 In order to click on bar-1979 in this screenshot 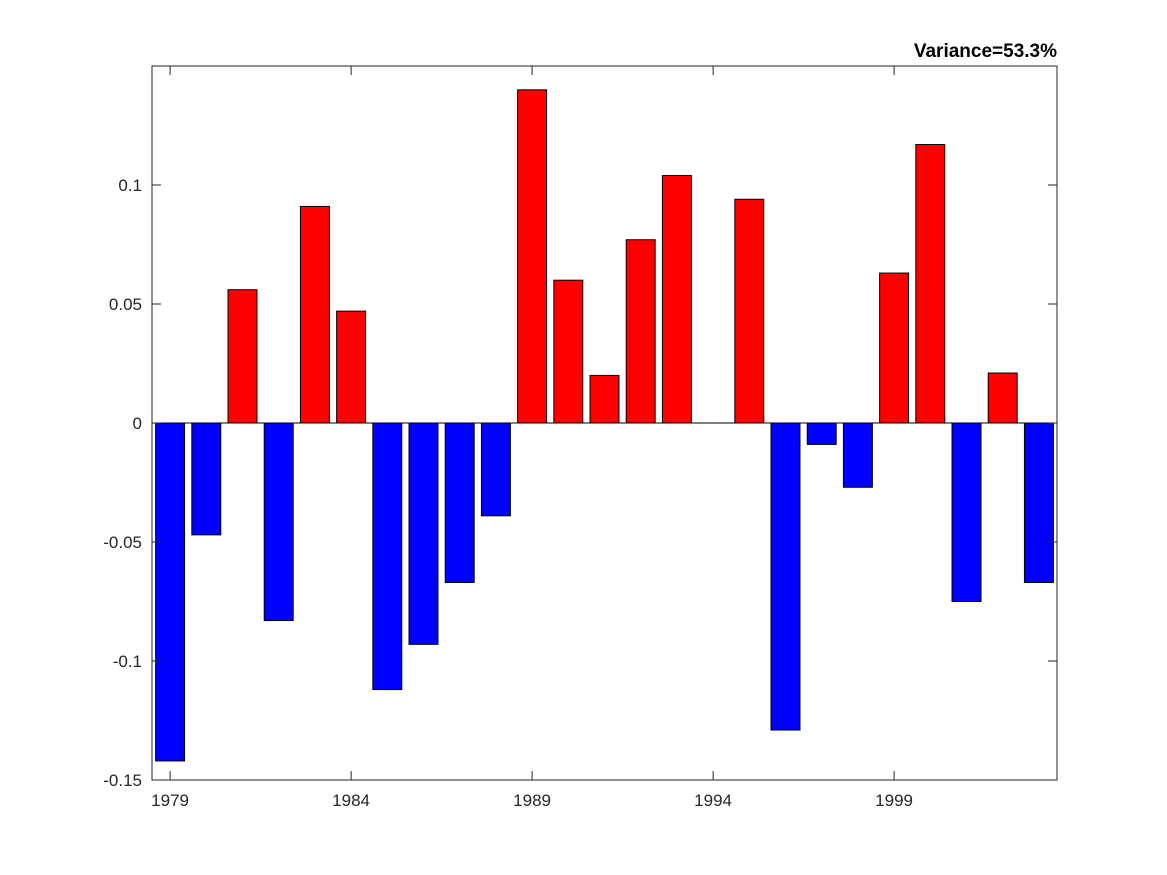, I will do `click(170, 592)`.